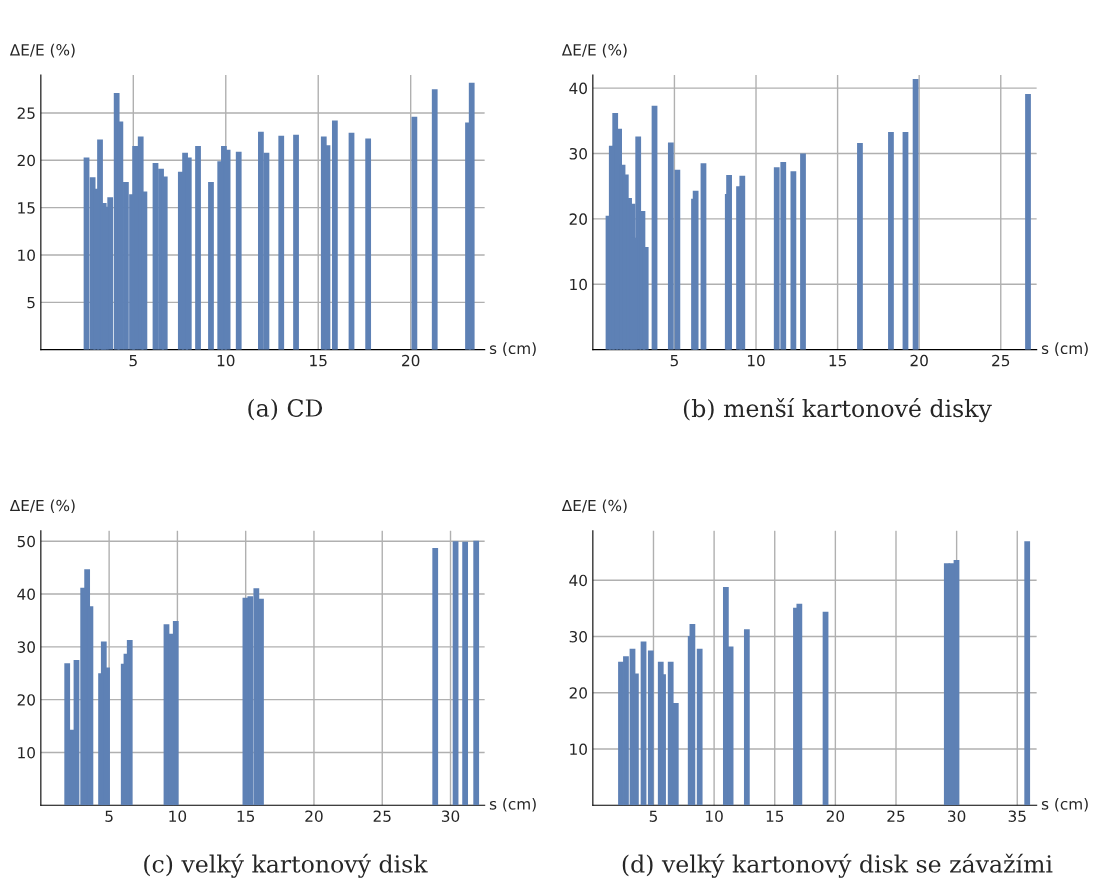 Image resolution: width=1104 pixels, height=883 pixels. I want to click on y-tick-label: 5, so click(31, 302).